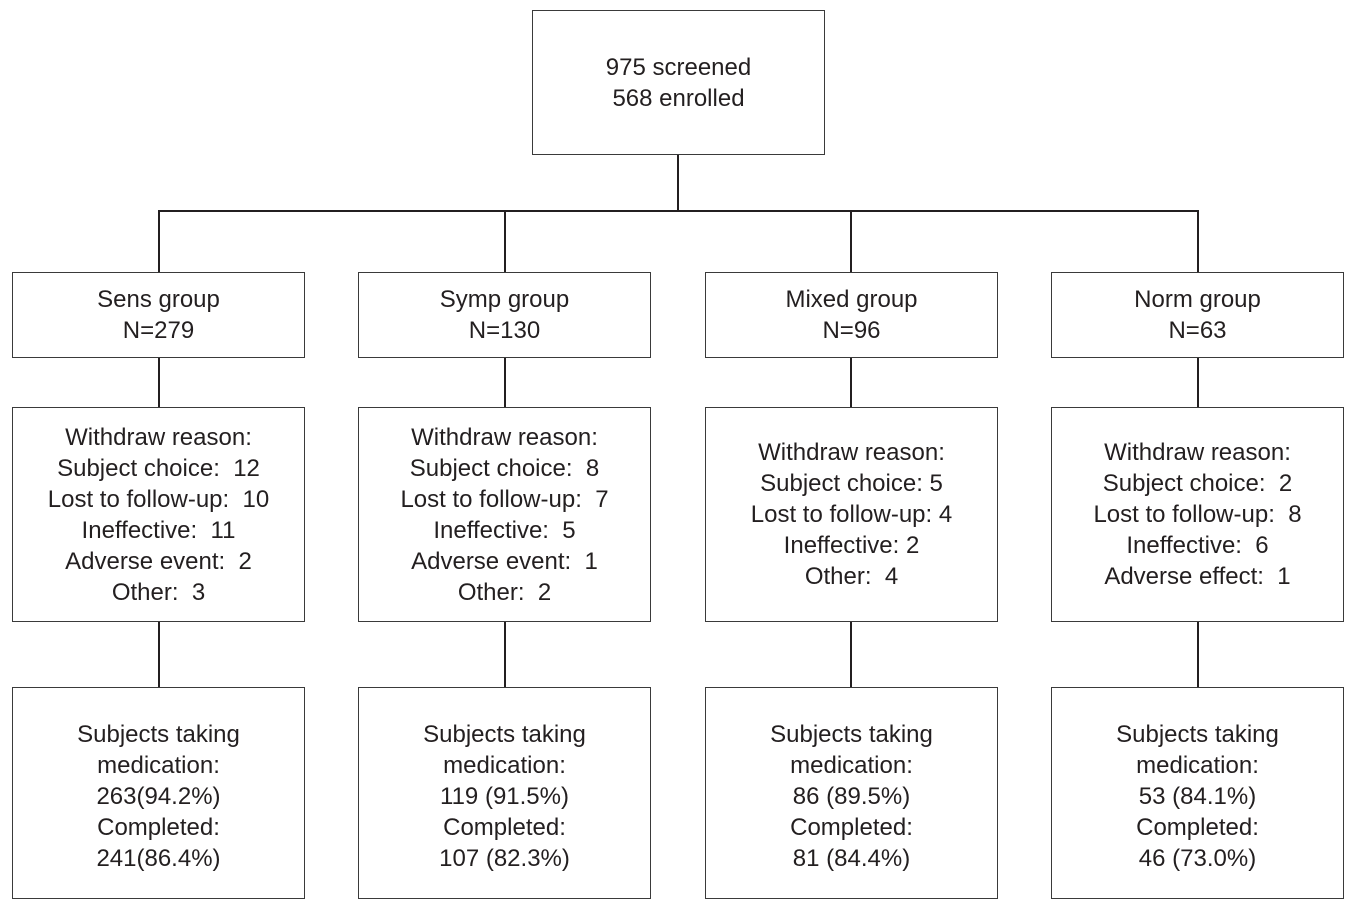 The height and width of the screenshot is (899, 1349). Describe the element at coordinates (1198, 241) in the screenshot. I see `connector-norm-branch` at that location.